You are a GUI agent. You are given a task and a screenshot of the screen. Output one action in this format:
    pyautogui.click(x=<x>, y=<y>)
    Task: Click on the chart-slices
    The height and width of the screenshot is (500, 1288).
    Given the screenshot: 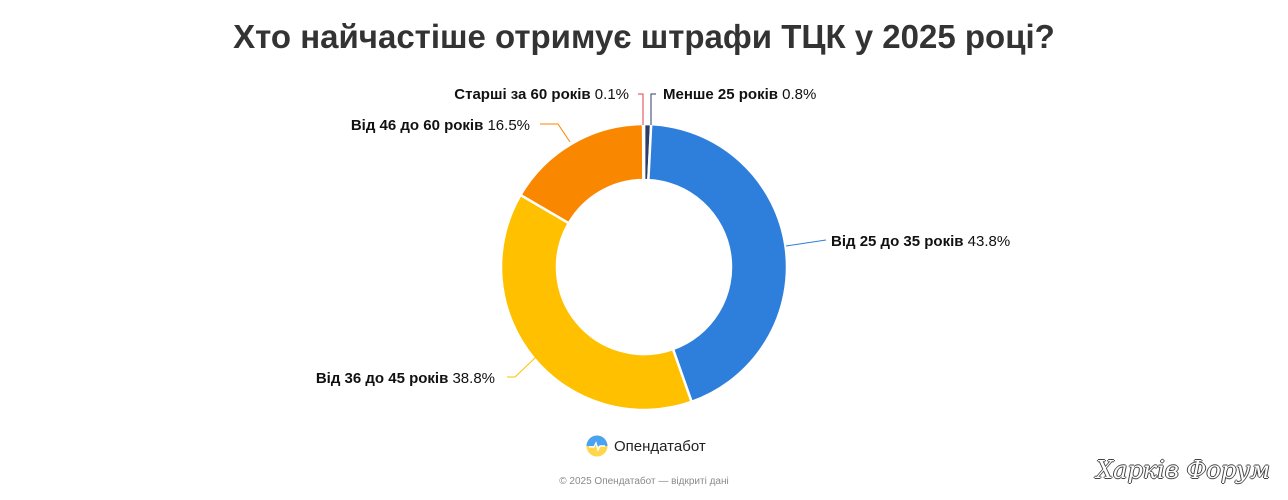 What is the action you would take?
    pyautogui.click(x=644, y=267)
    